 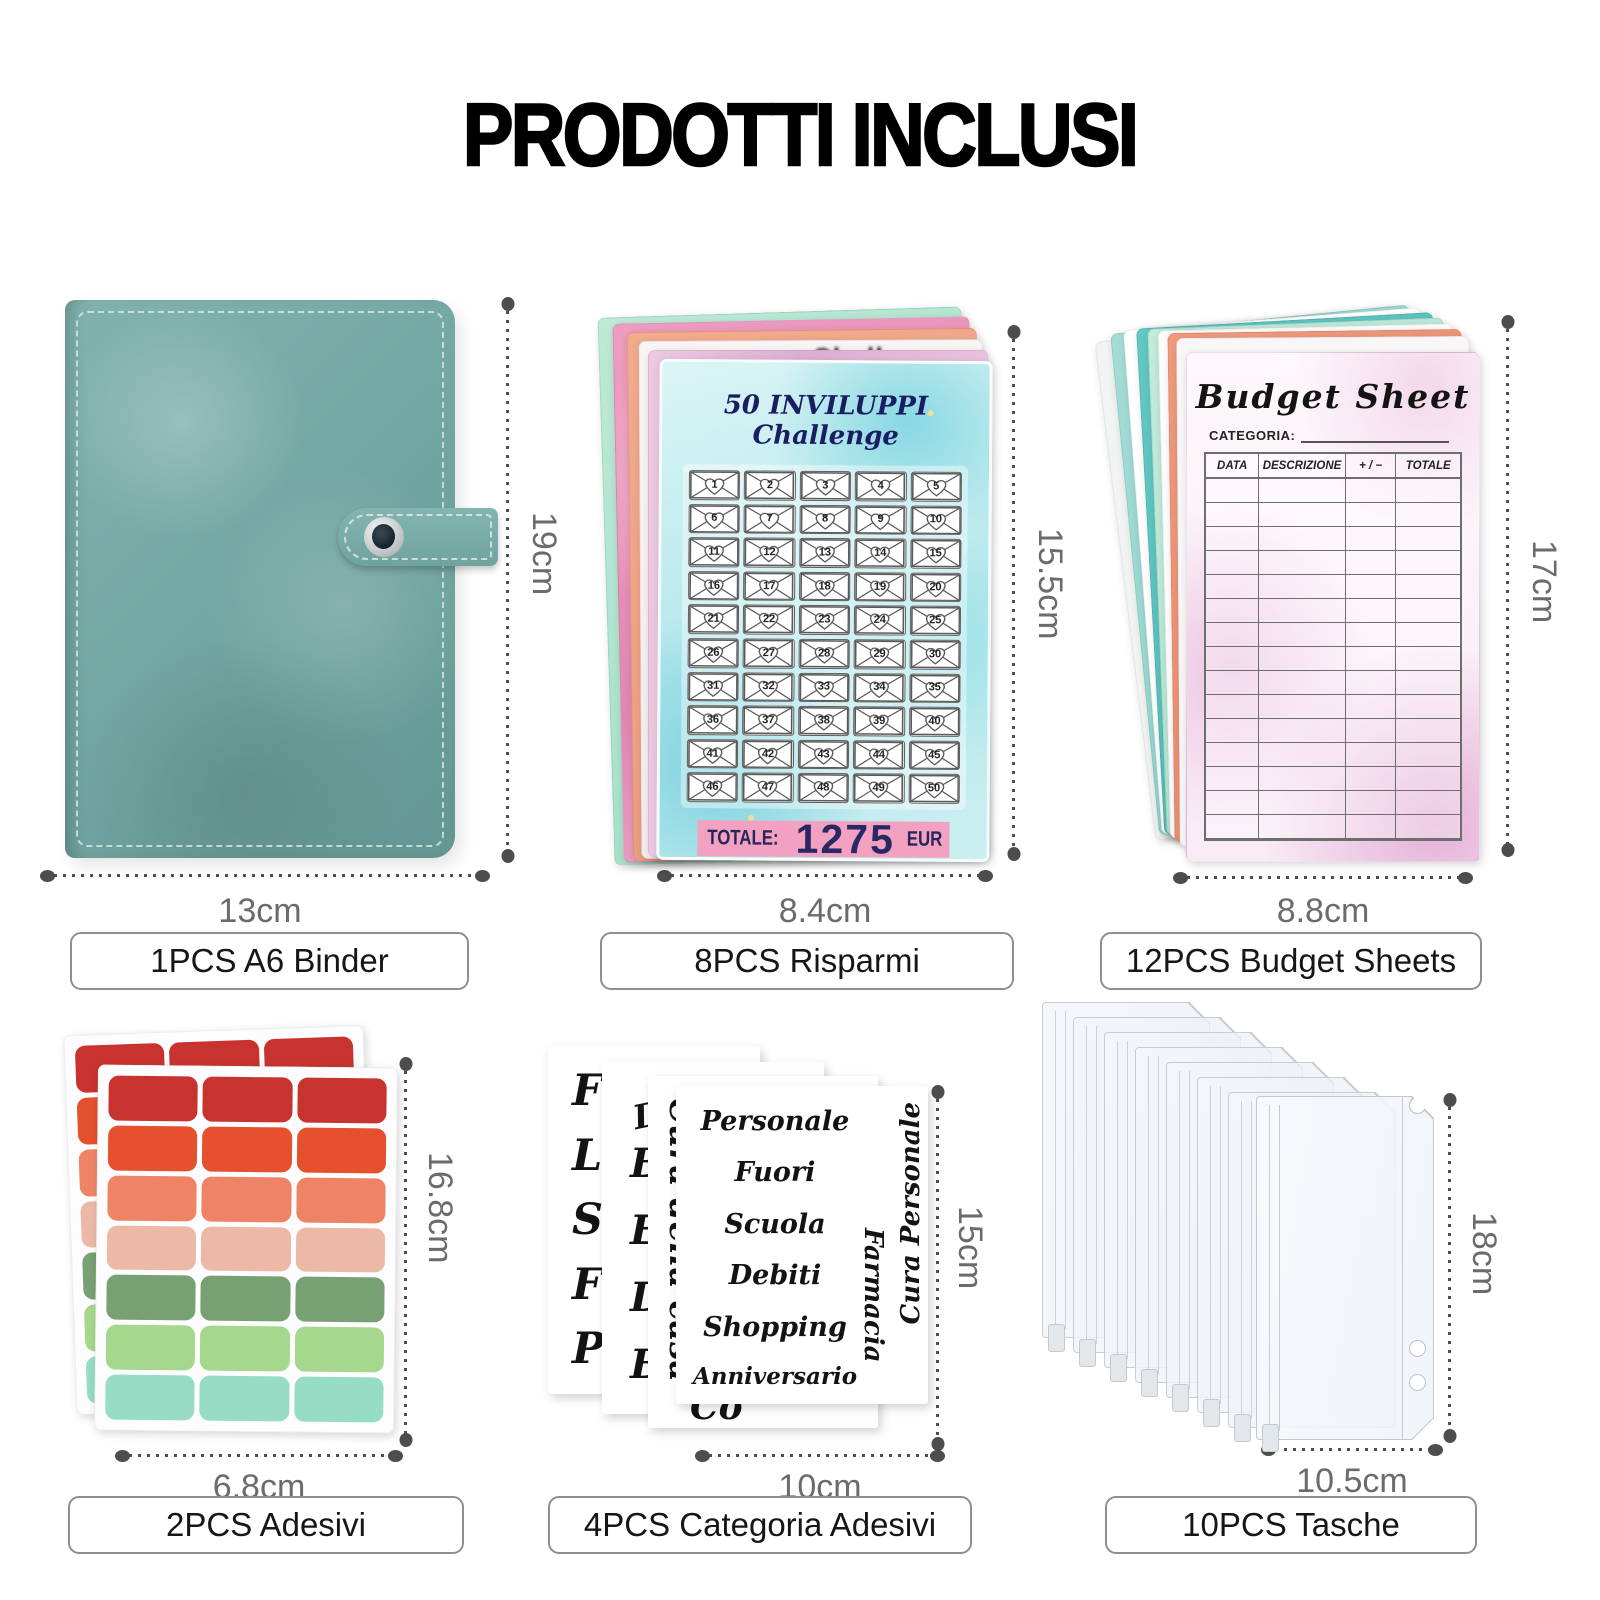 I want to click on envelope-number: 32, so click(x=768, y=686).